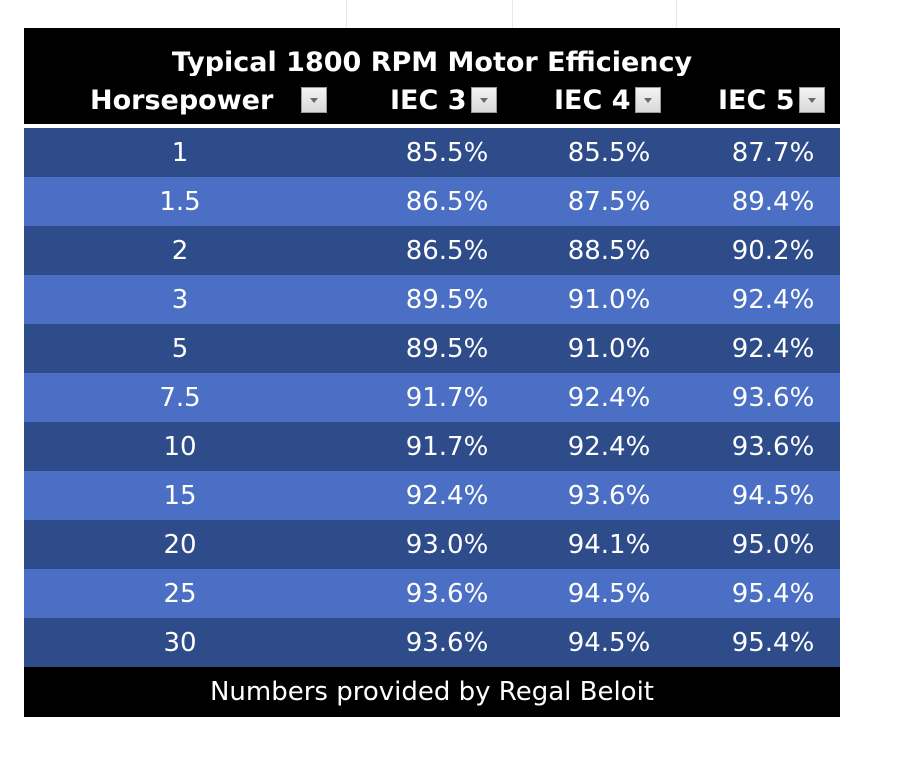 The height and width of the screenshot is (768, 918). I want to click on cell-iec3: 92.4%, so click(447, 495).